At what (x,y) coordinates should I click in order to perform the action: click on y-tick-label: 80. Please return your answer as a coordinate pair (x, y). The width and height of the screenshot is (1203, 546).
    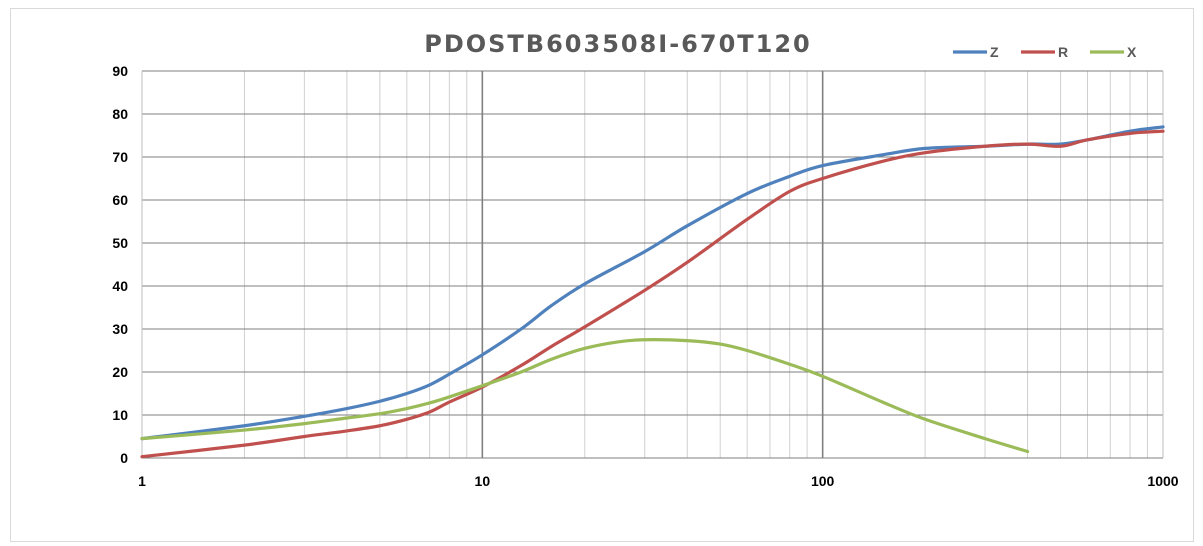
    Looking at the image, I should click on (120, 114).